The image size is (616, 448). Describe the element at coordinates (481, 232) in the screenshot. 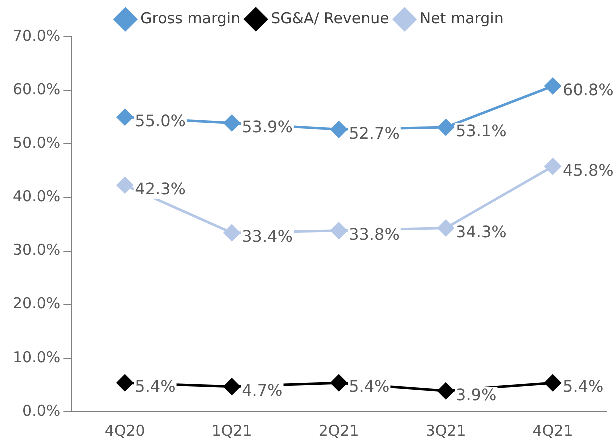

I see `data-label: 34.3%` at that location.